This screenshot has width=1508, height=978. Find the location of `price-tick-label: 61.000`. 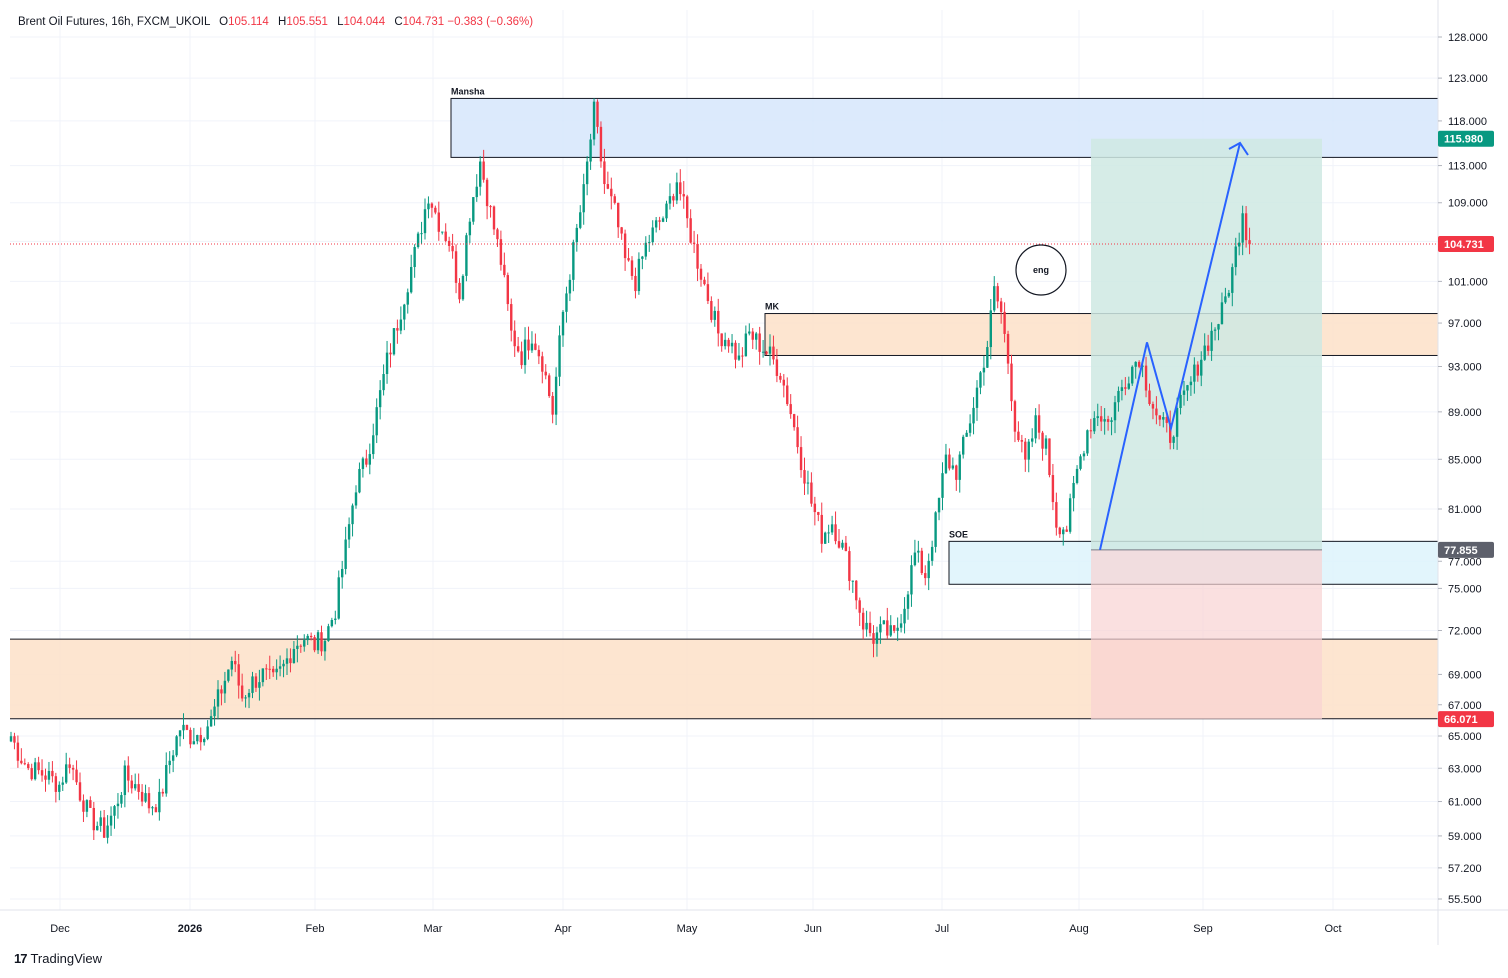

price-tick-label: 61.000 is located at coordinates (1465, 803).